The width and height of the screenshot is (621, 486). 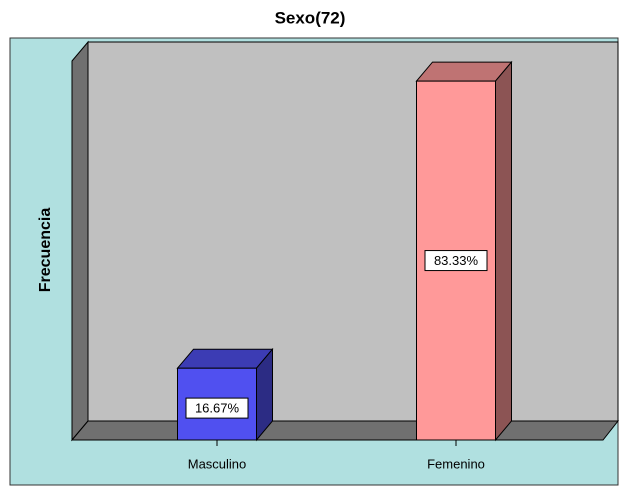 What do you see at coordinates (456, 463) in the screenshot?
I see `x-tick-label: Femenino` at bounding box center [456, 463].